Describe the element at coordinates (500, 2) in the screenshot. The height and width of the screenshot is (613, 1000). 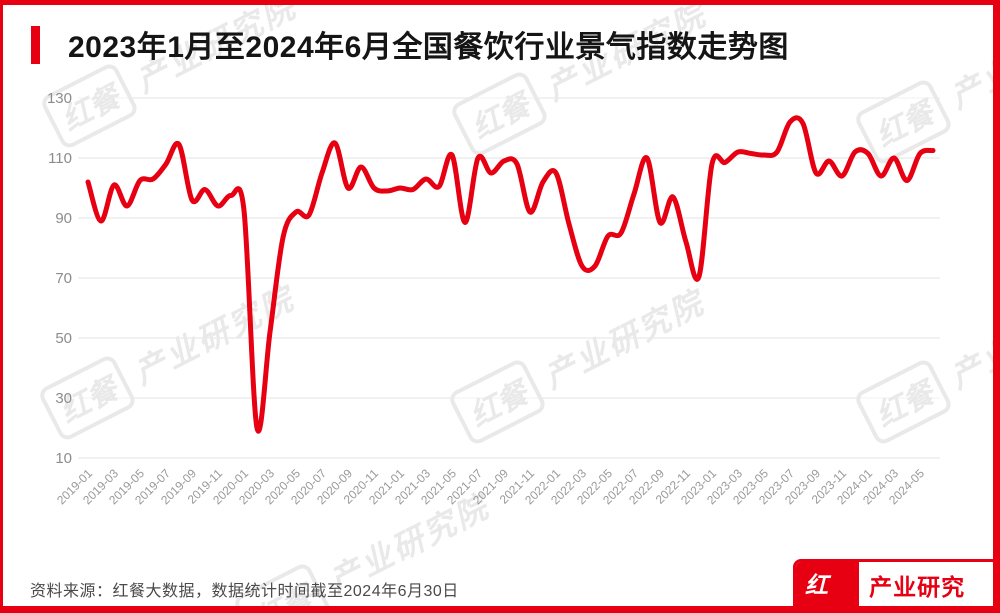
I see `frame-border-top` at that location.